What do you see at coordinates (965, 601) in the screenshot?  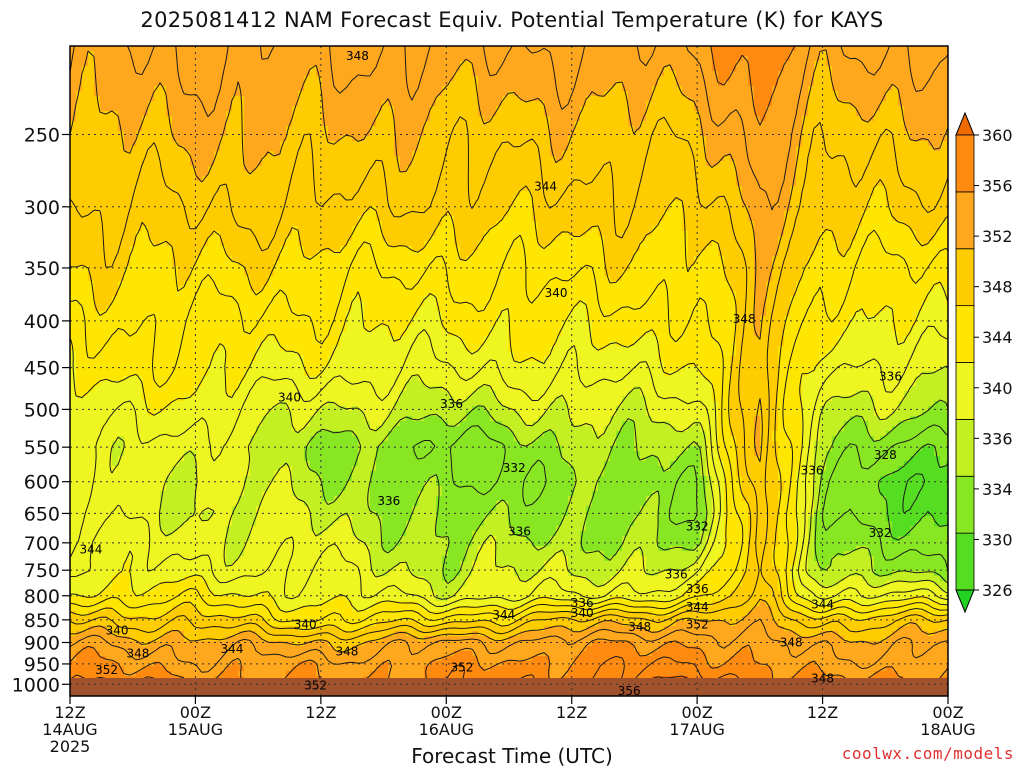 I see `colorbar-bottom-arrow` at bounding box center [965, 601].